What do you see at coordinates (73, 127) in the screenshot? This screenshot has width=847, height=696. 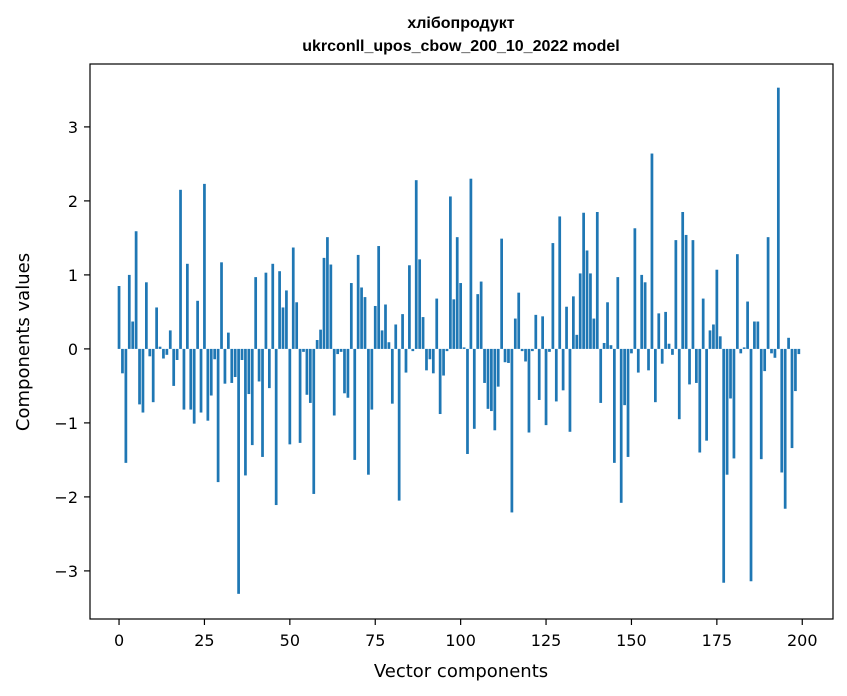 I see `y-tick-label: 3` at bounding box center [73, 127].